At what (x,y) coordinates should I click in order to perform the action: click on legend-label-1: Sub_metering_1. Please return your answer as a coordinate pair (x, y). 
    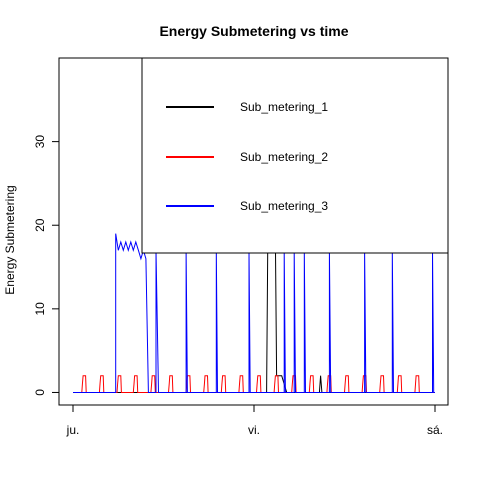
    Looking at the image, I should click on (284, 107).